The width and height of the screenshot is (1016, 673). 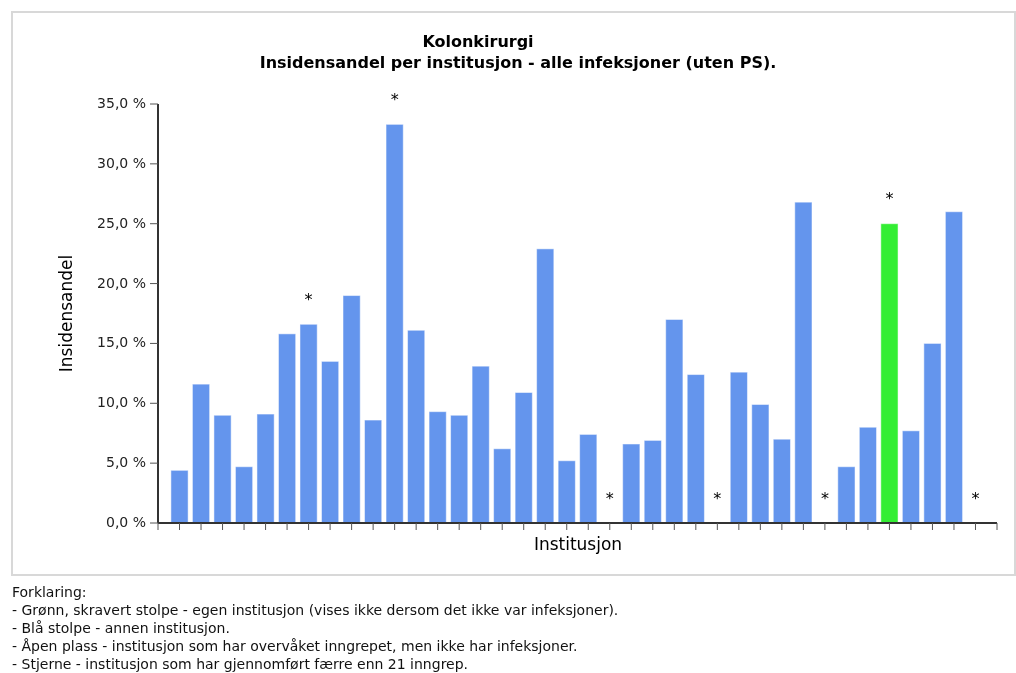 I want to click on x-axis-title: Institusjon, so click(x=578, y=544).